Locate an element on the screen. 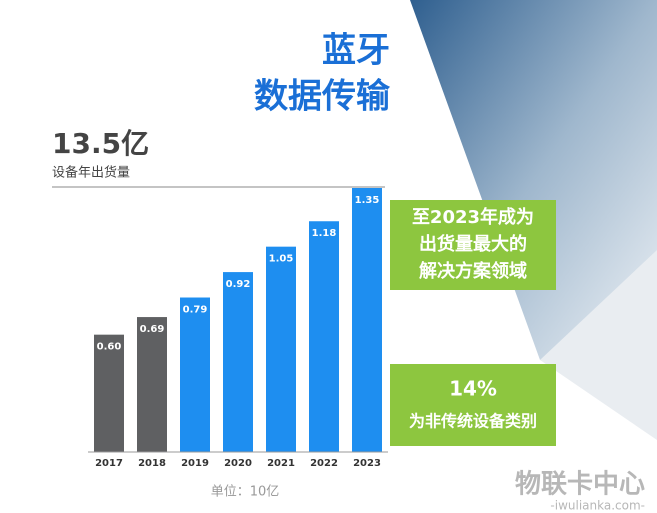 The image size is (657, 513). x-tick-label: 2023 is located at coordinates (367, 463).